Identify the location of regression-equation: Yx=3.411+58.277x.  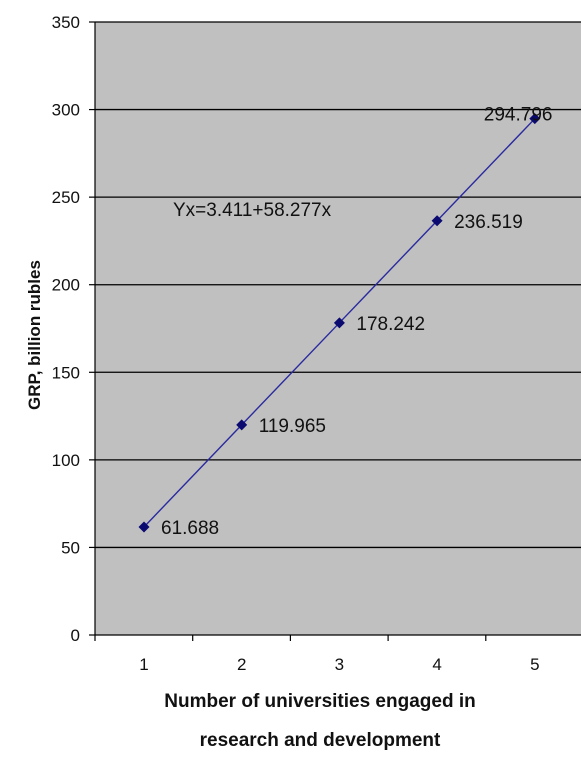
(252, 210).